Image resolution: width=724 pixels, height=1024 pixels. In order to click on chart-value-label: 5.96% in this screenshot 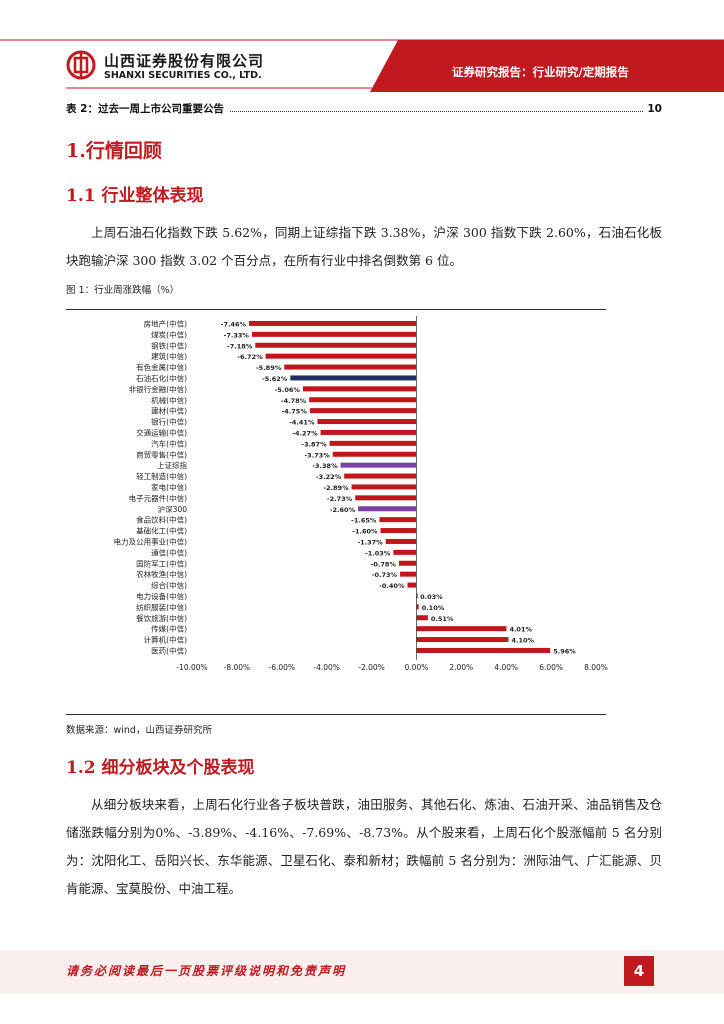, I will do `click(564, 651)`.